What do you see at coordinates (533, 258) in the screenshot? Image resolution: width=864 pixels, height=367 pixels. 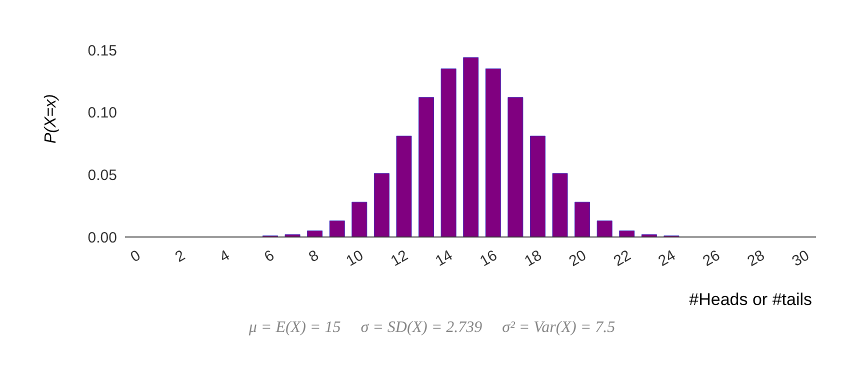 I see `x-tick-label: 18` at bounding box center [533, 258].